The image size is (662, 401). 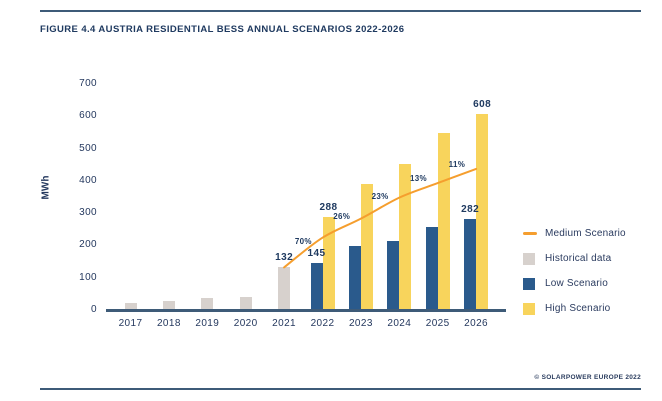 What do you see at coordinates (322, 323) in the screenshot?
I see `x-tick-label: 2022` at bounding box center [322, 323].